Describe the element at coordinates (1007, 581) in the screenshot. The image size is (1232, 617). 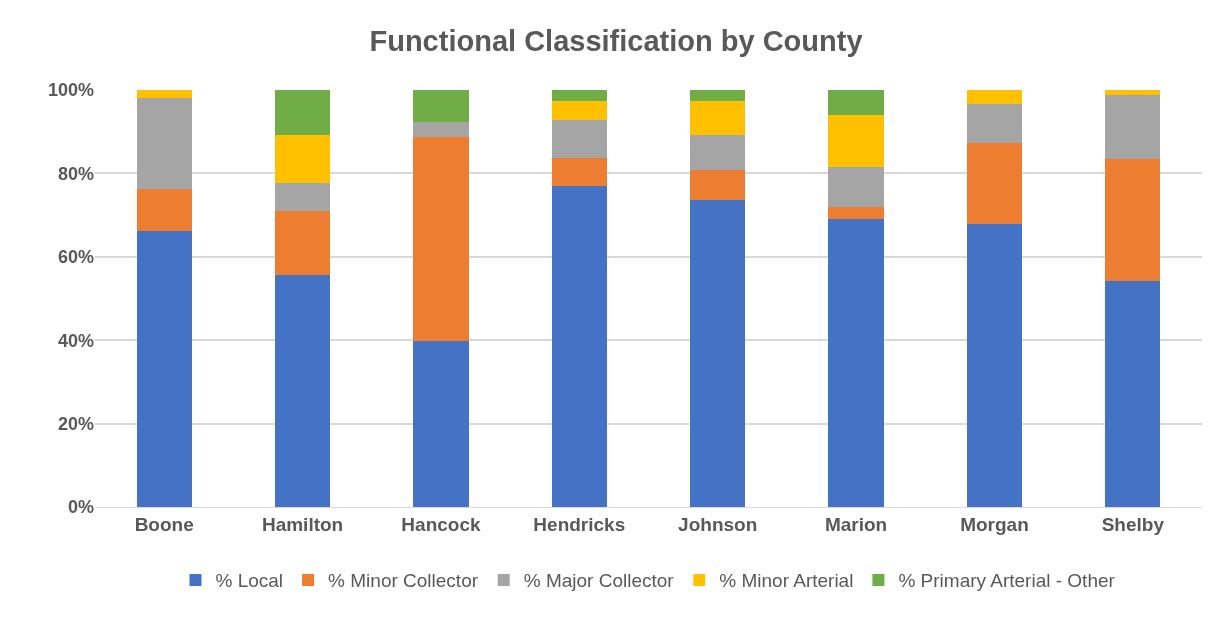
I see `legend-label: % Primary Arterial - Other` at that location.